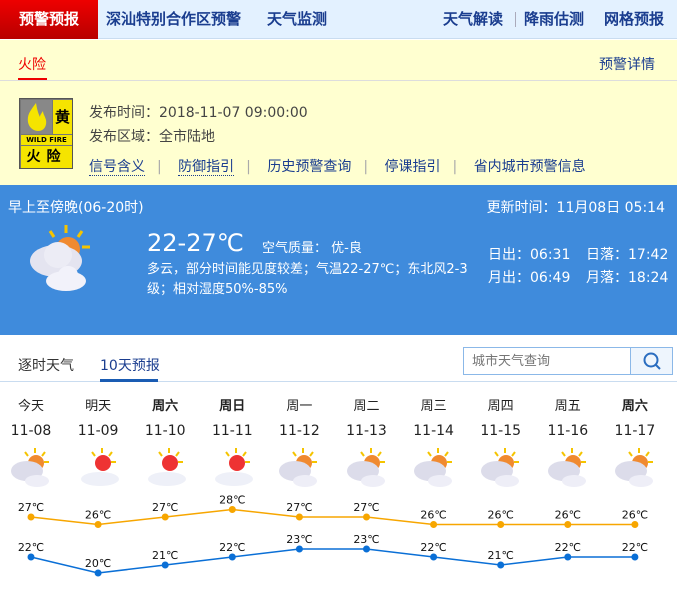 This screenshot has width=677, height=597. I want to click on forecast-day: 今天, so click(30, 406).